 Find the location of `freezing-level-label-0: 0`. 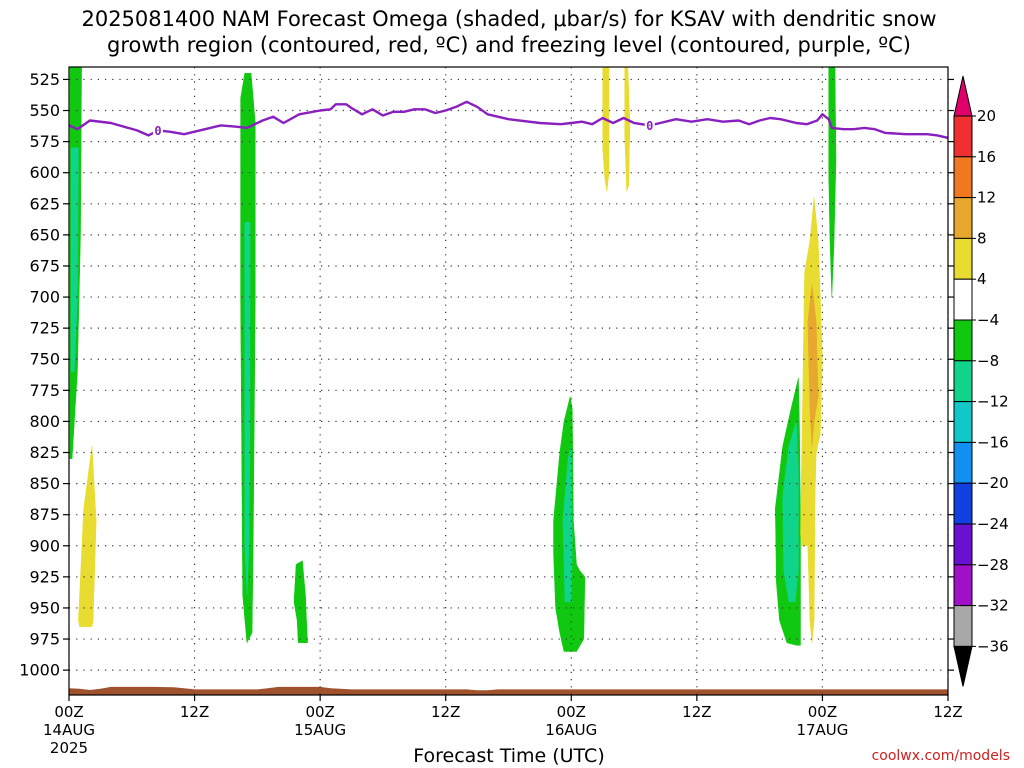

freezing-level-label-0: 0 is located at coordinates (157, 131).